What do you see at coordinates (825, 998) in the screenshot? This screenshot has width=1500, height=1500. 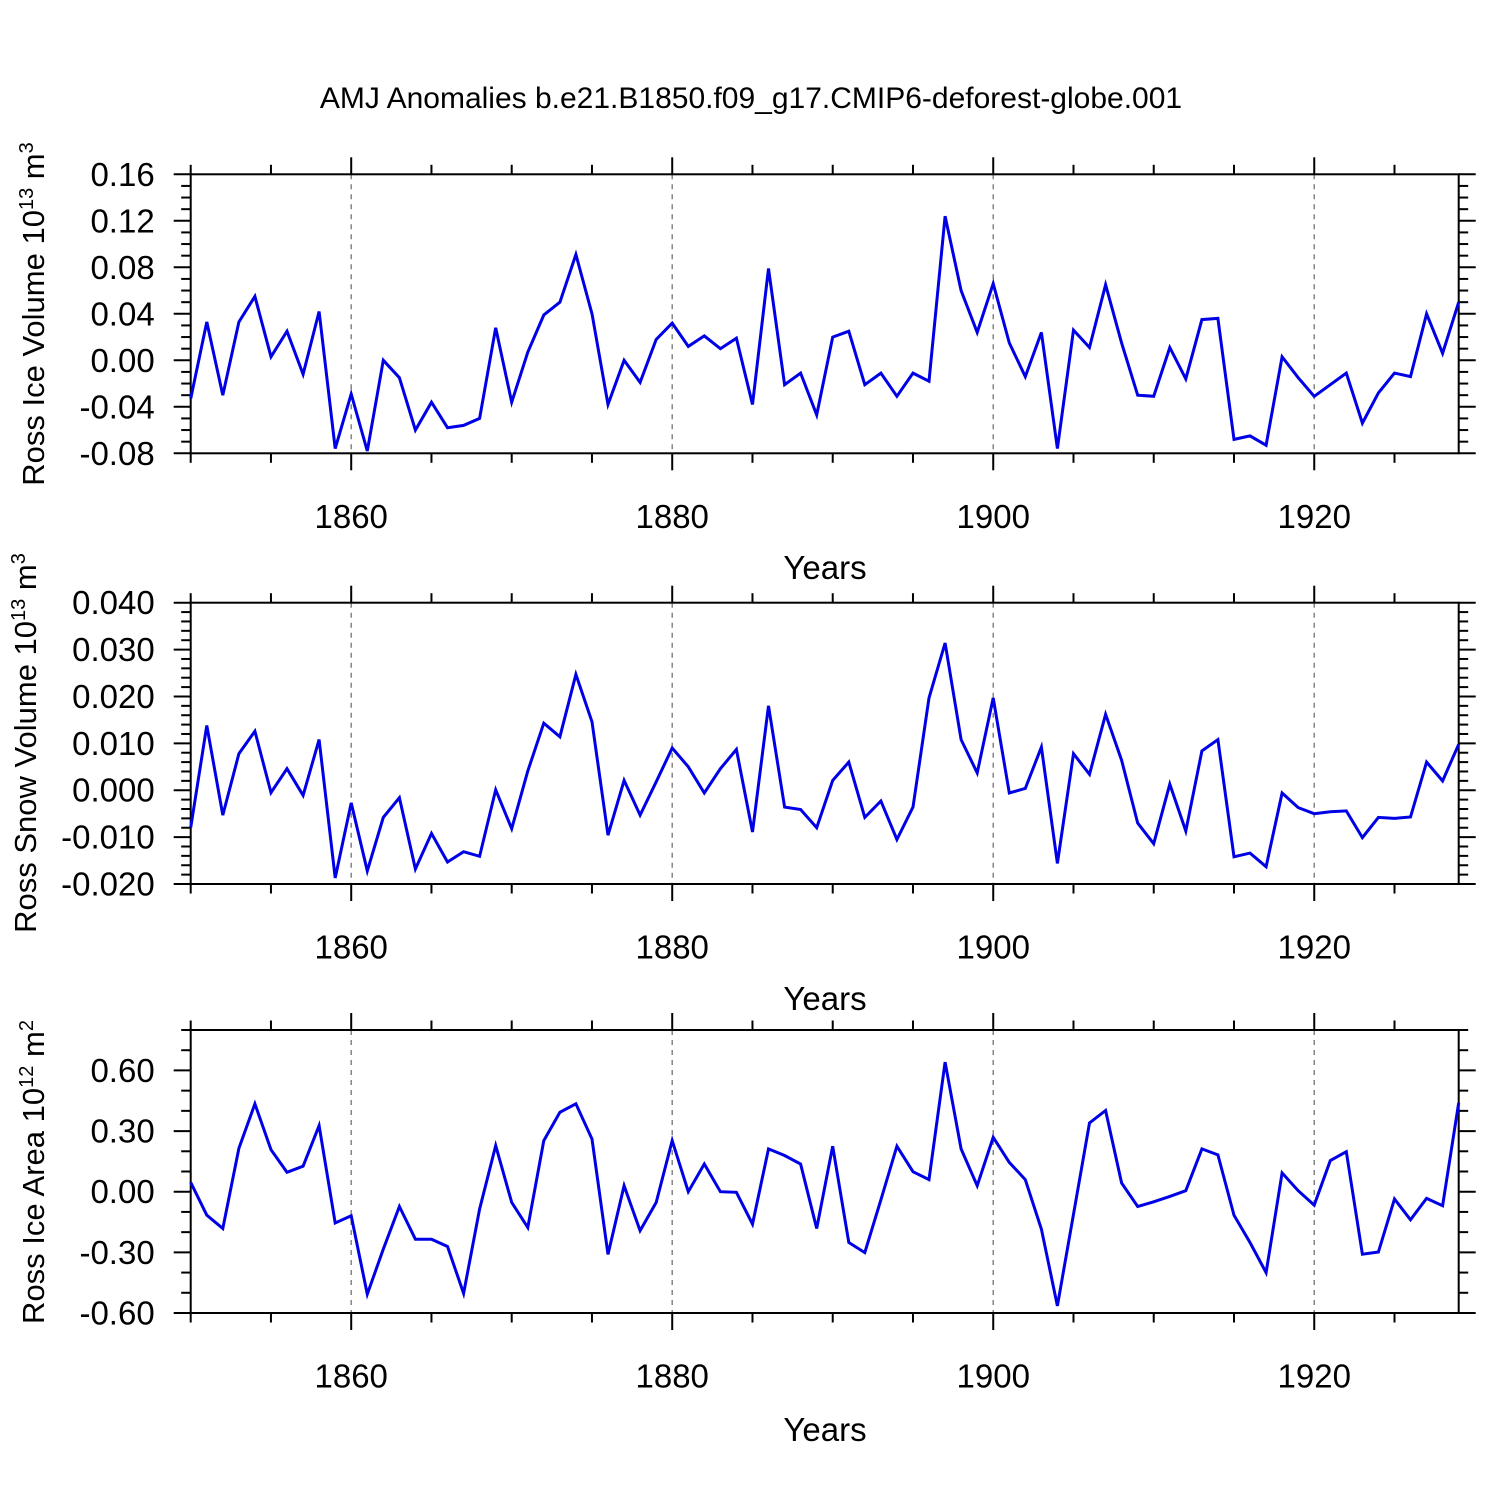 I see `x-axis-title-panel-2: Years` at bounding box center [825, 998].